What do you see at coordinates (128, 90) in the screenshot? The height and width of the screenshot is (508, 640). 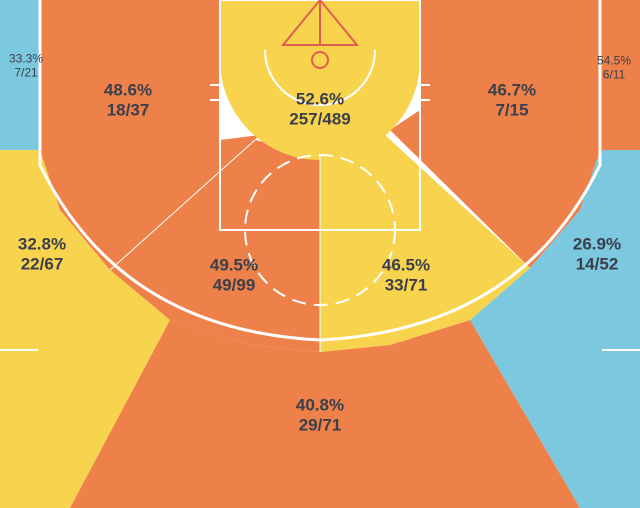 I see `zone-pct: 48.6%` at bounding box center [128, 90].